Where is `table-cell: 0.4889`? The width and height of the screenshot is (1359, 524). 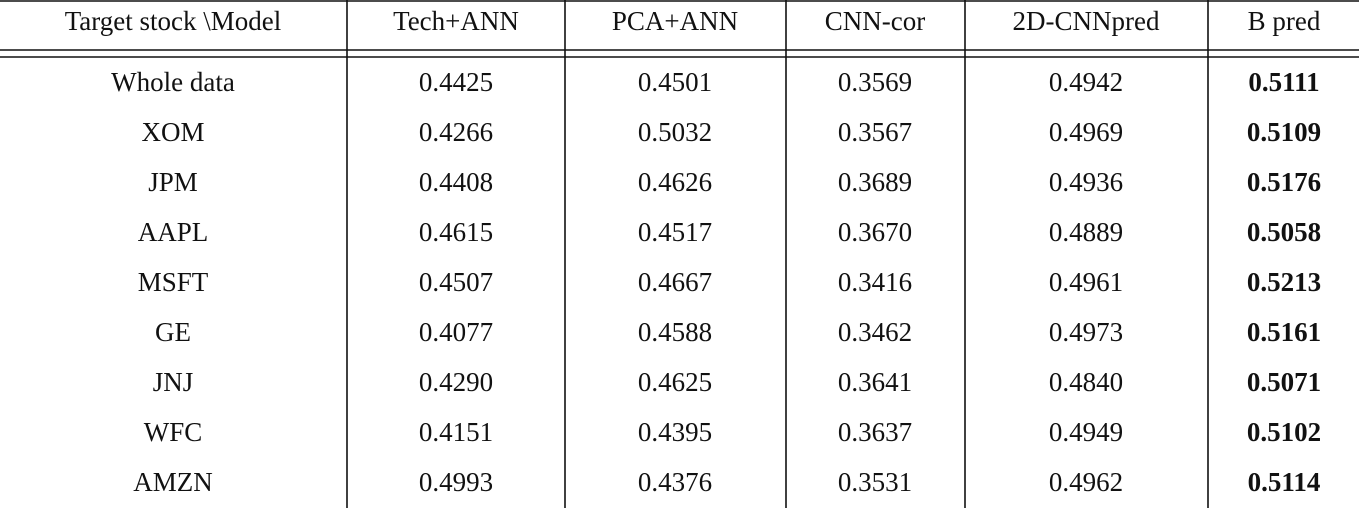 table-cell: 0.4889 is located at coordinates (1086, 232).